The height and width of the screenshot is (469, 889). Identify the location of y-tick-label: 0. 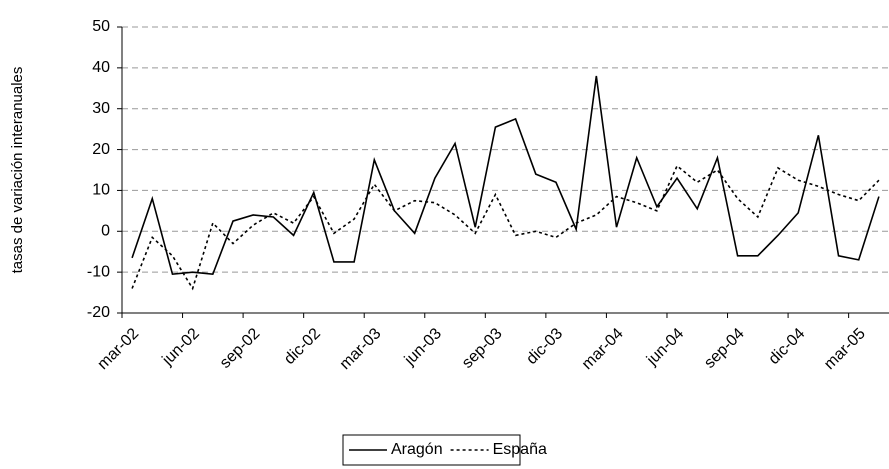
(105, 231).